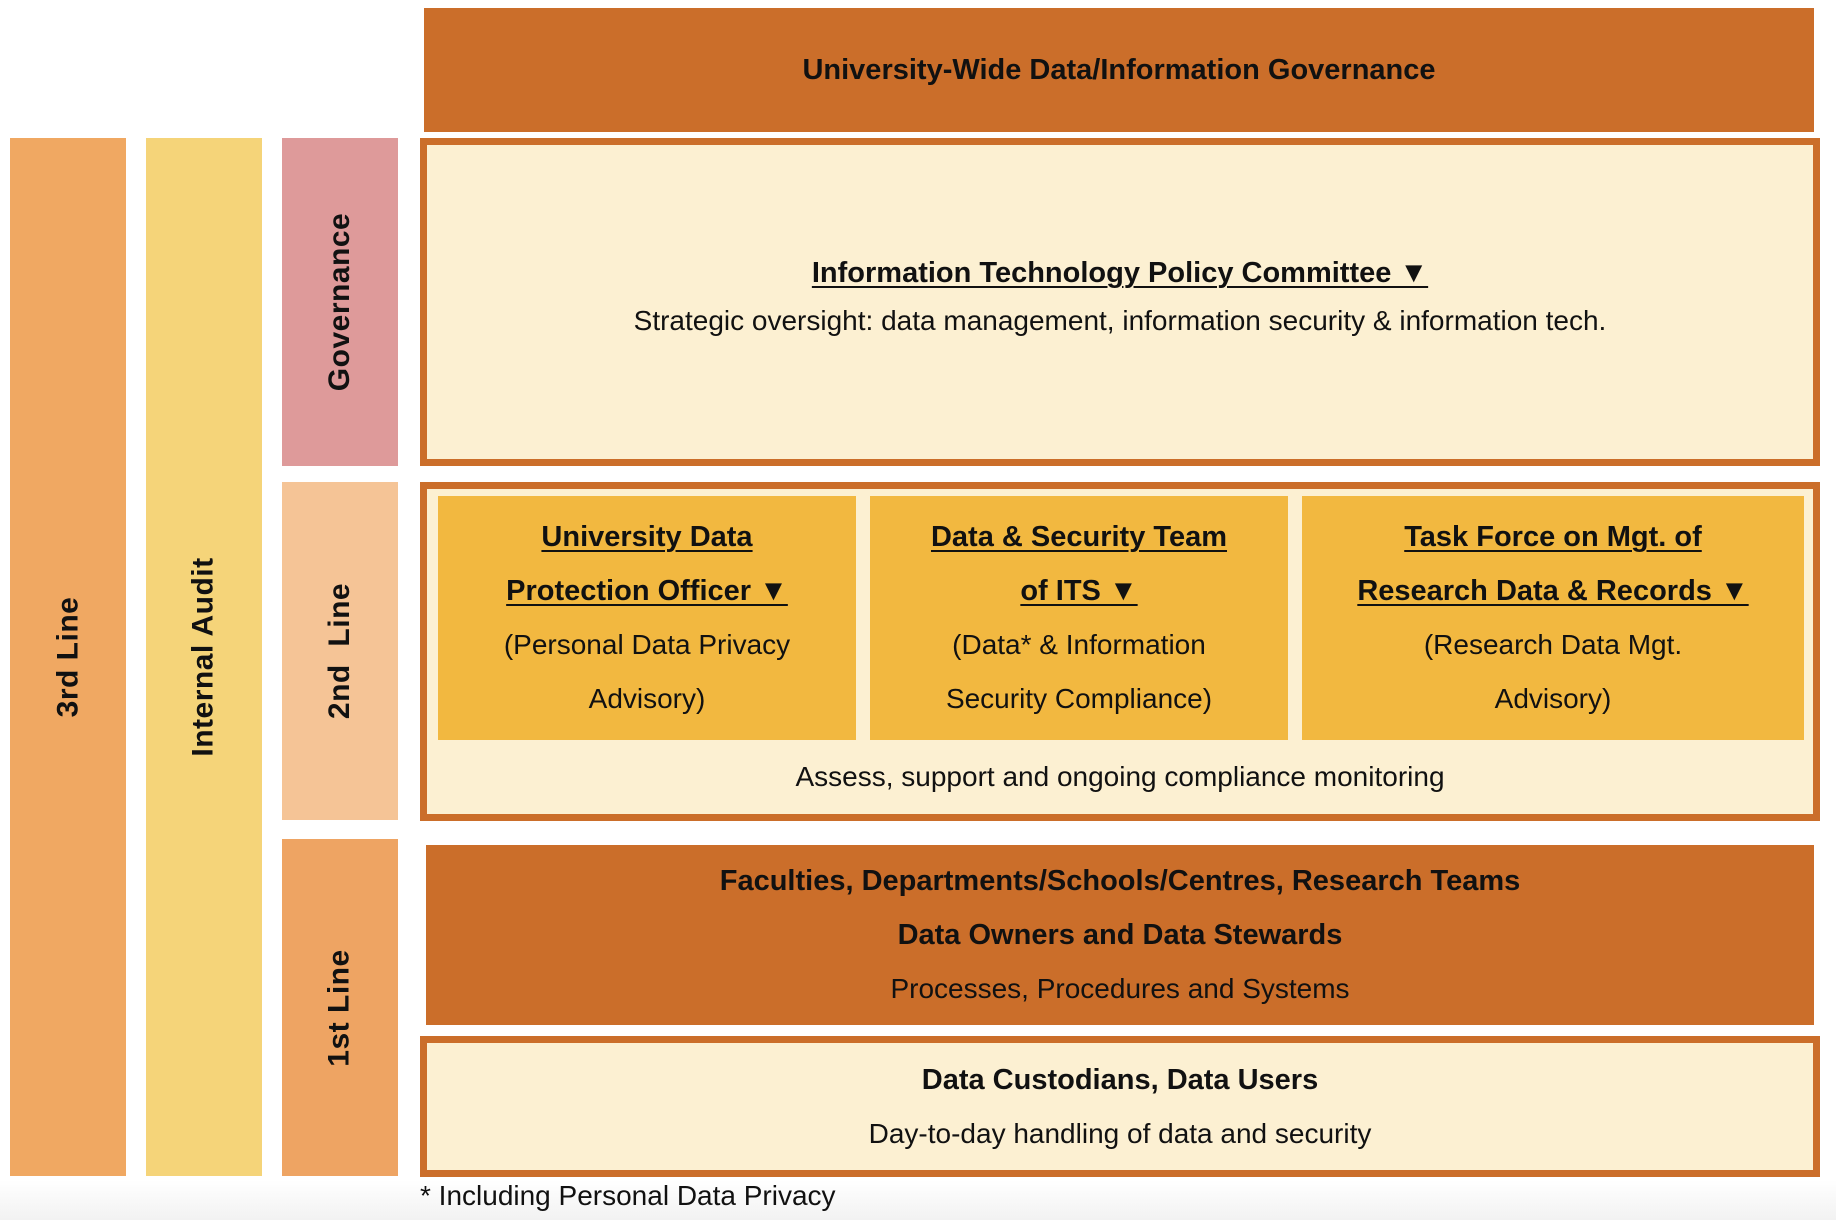  Describe the element at coordinates (1553, 698) in the screenshot. I see `tf-desc-line2: Advisory)` at that location.